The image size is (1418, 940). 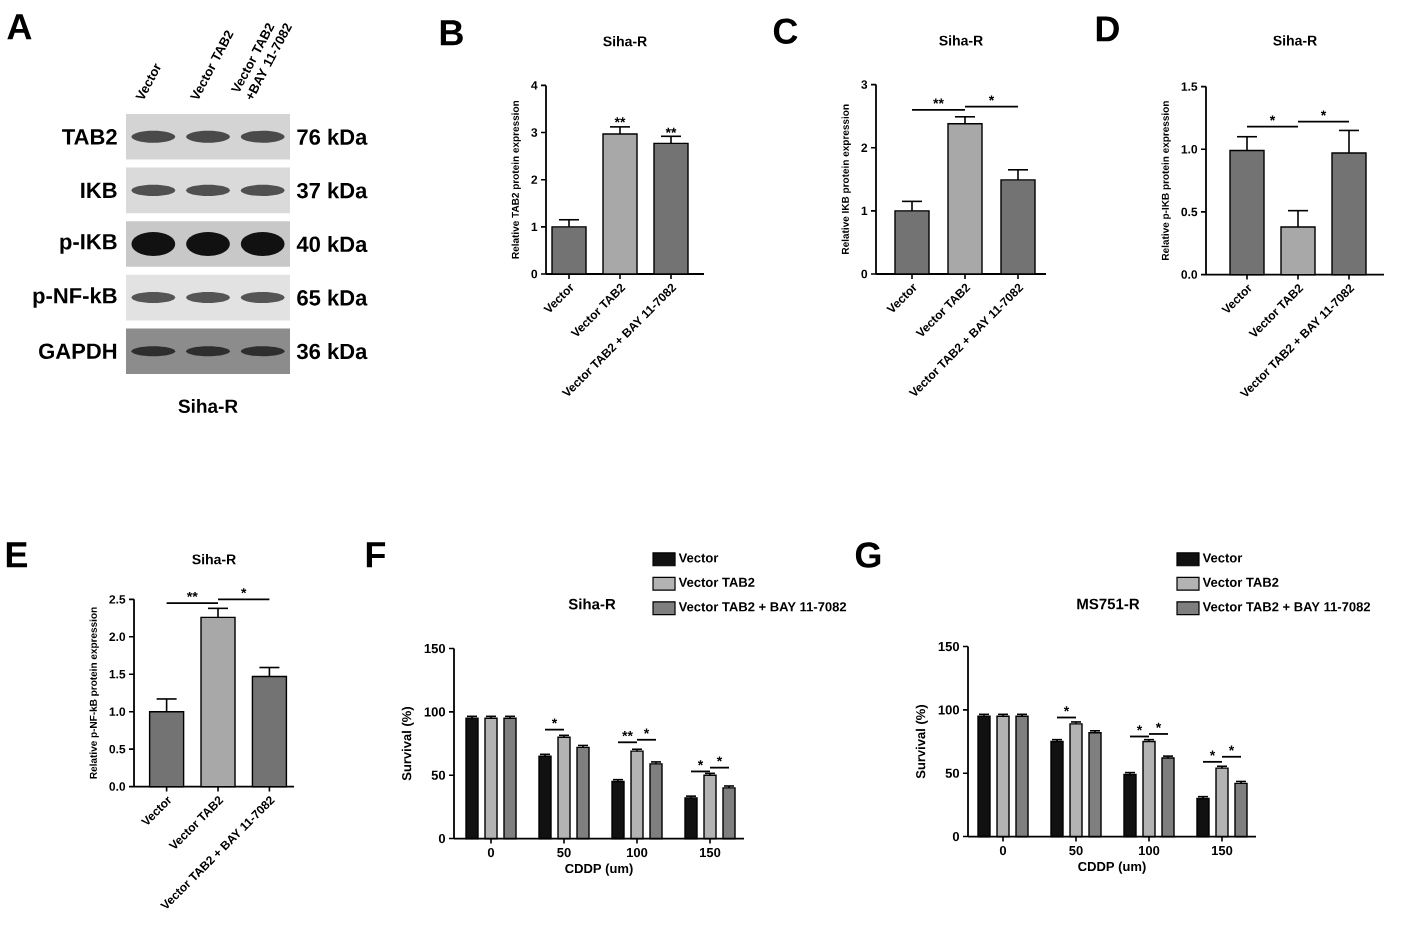 What do you see at coordinates (332, 136) in the screenshot?
I see `category-label: 76 kDa` at bounding box center [332, 136].